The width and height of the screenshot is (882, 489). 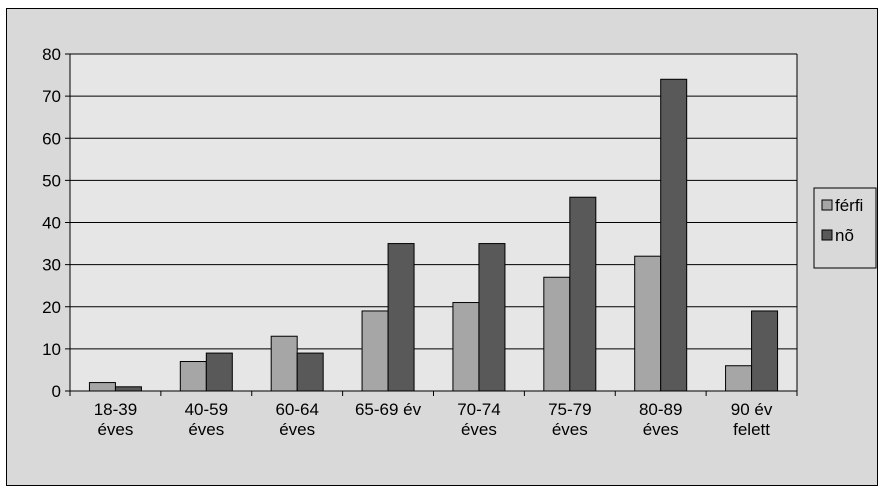 What do you see at coordinates (51, 138) in the screenshot?
I see `y-tick-label: 60` at bounding box center [51, 138].